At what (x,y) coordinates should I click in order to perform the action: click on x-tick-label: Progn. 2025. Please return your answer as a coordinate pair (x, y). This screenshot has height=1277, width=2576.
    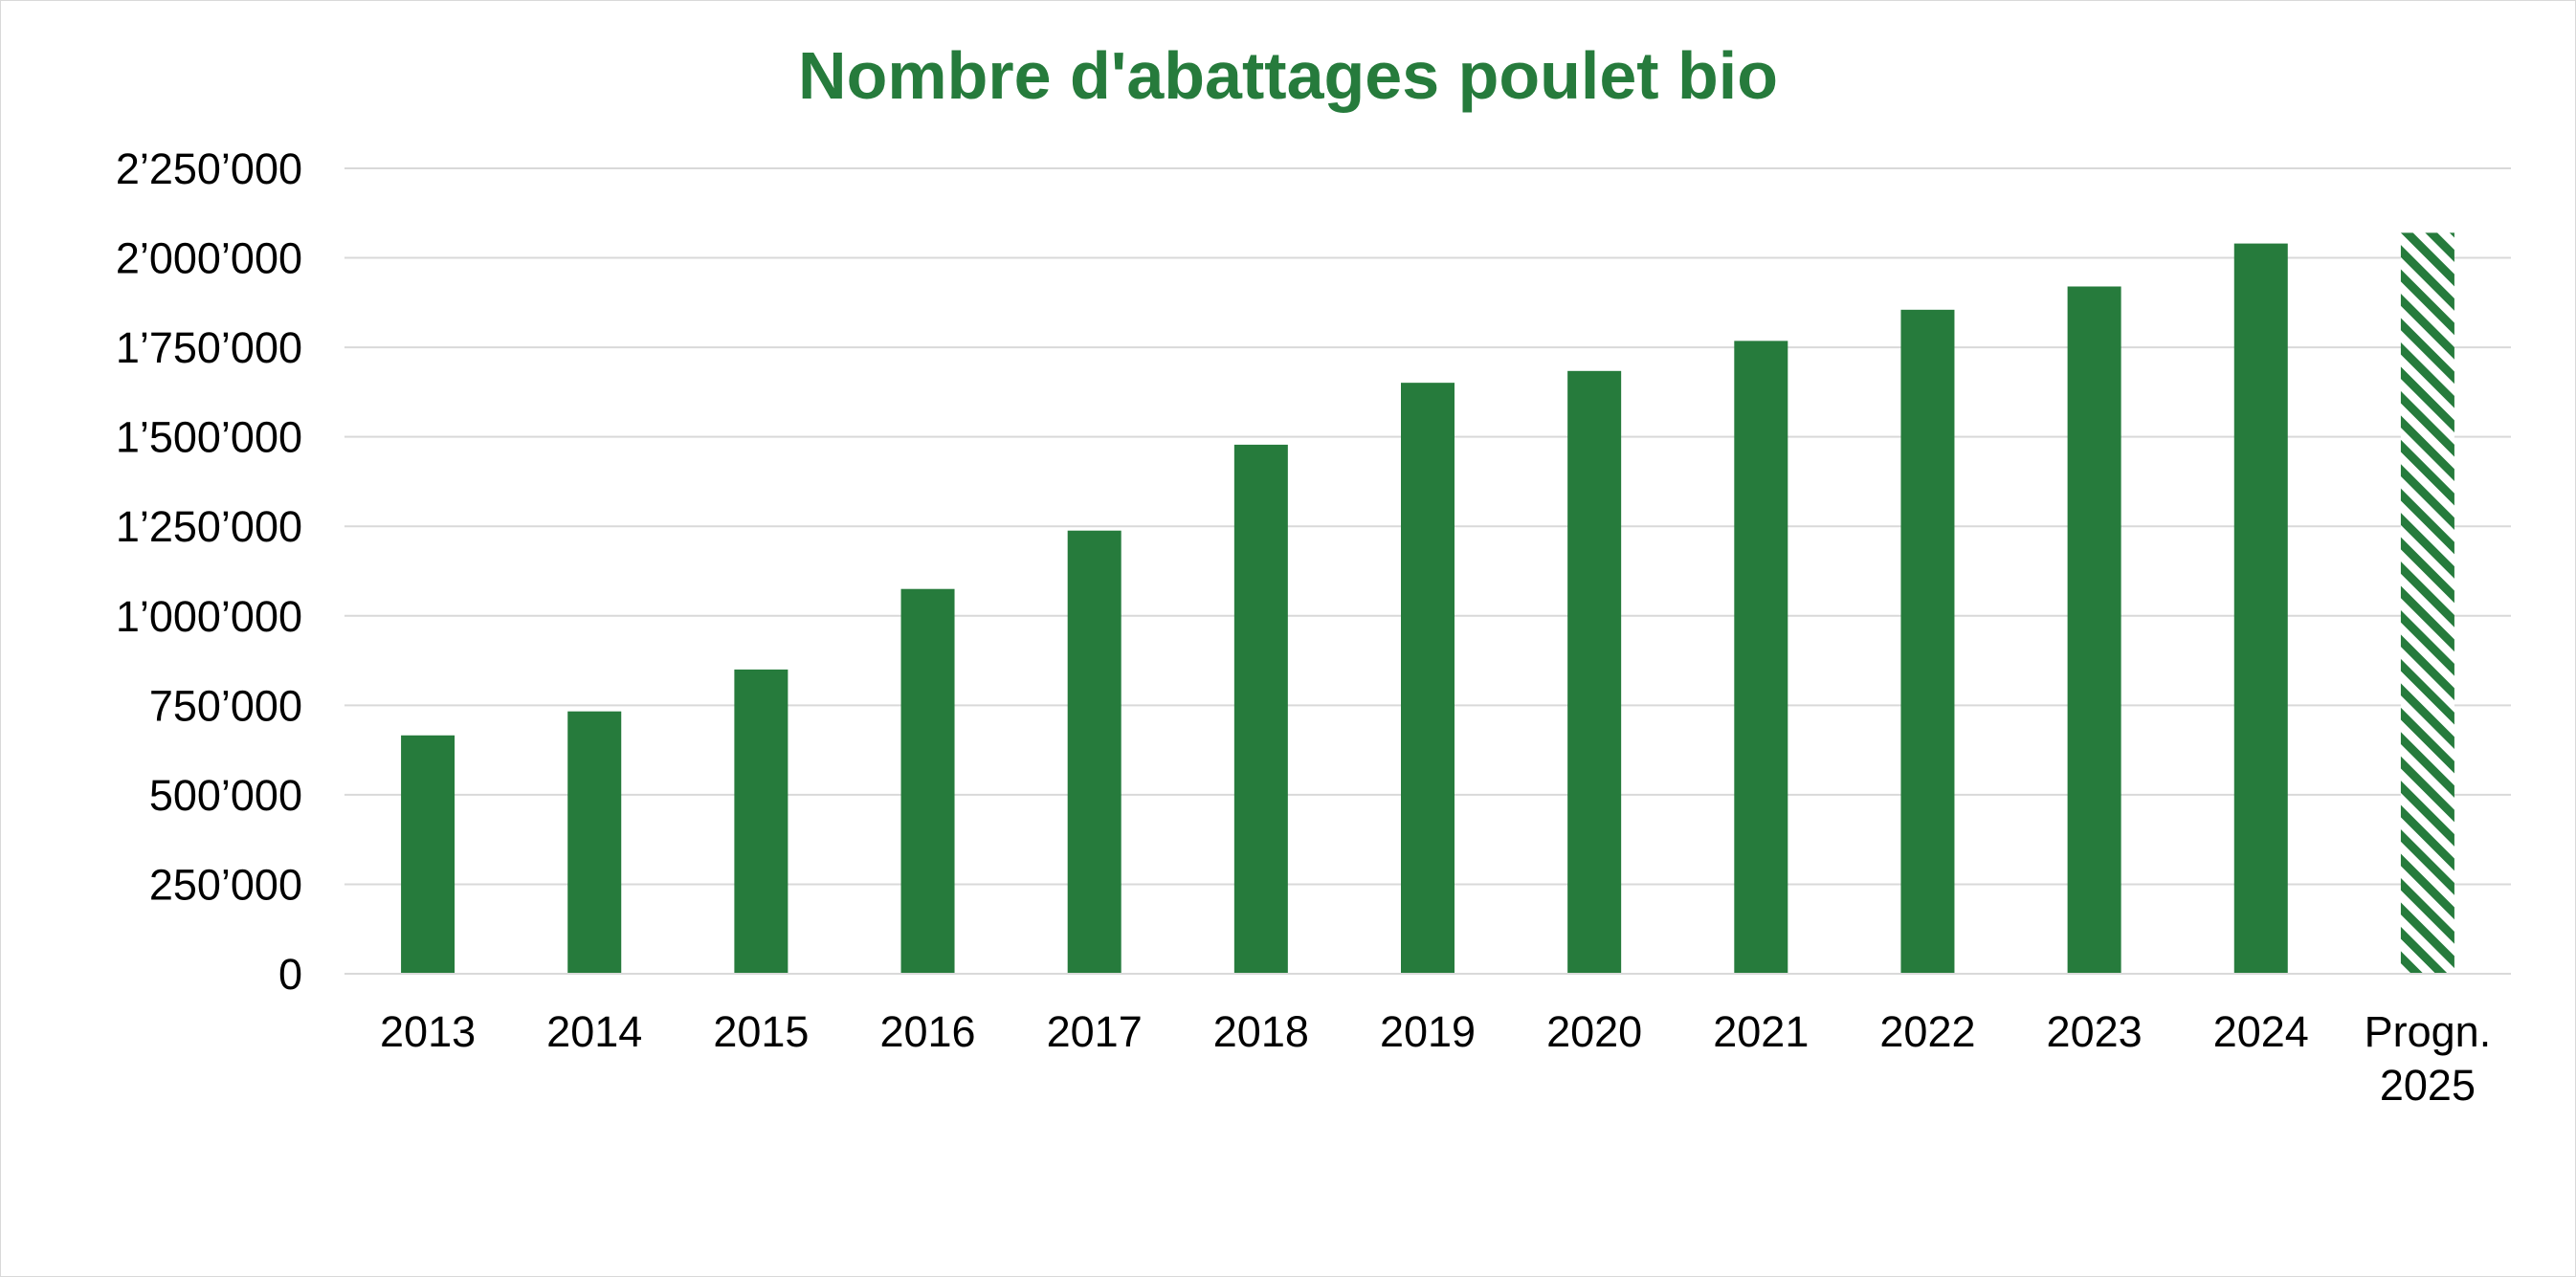
    Looking at the image, I should click on (2428, 1059).